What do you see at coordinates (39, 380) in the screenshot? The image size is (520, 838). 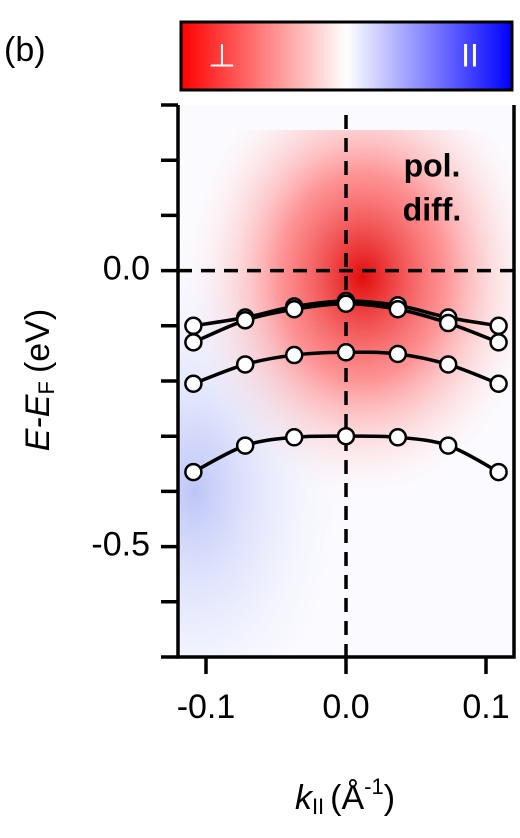 I see `y-axis-label: E-EF(eV)` at bounding box center [39, 380].